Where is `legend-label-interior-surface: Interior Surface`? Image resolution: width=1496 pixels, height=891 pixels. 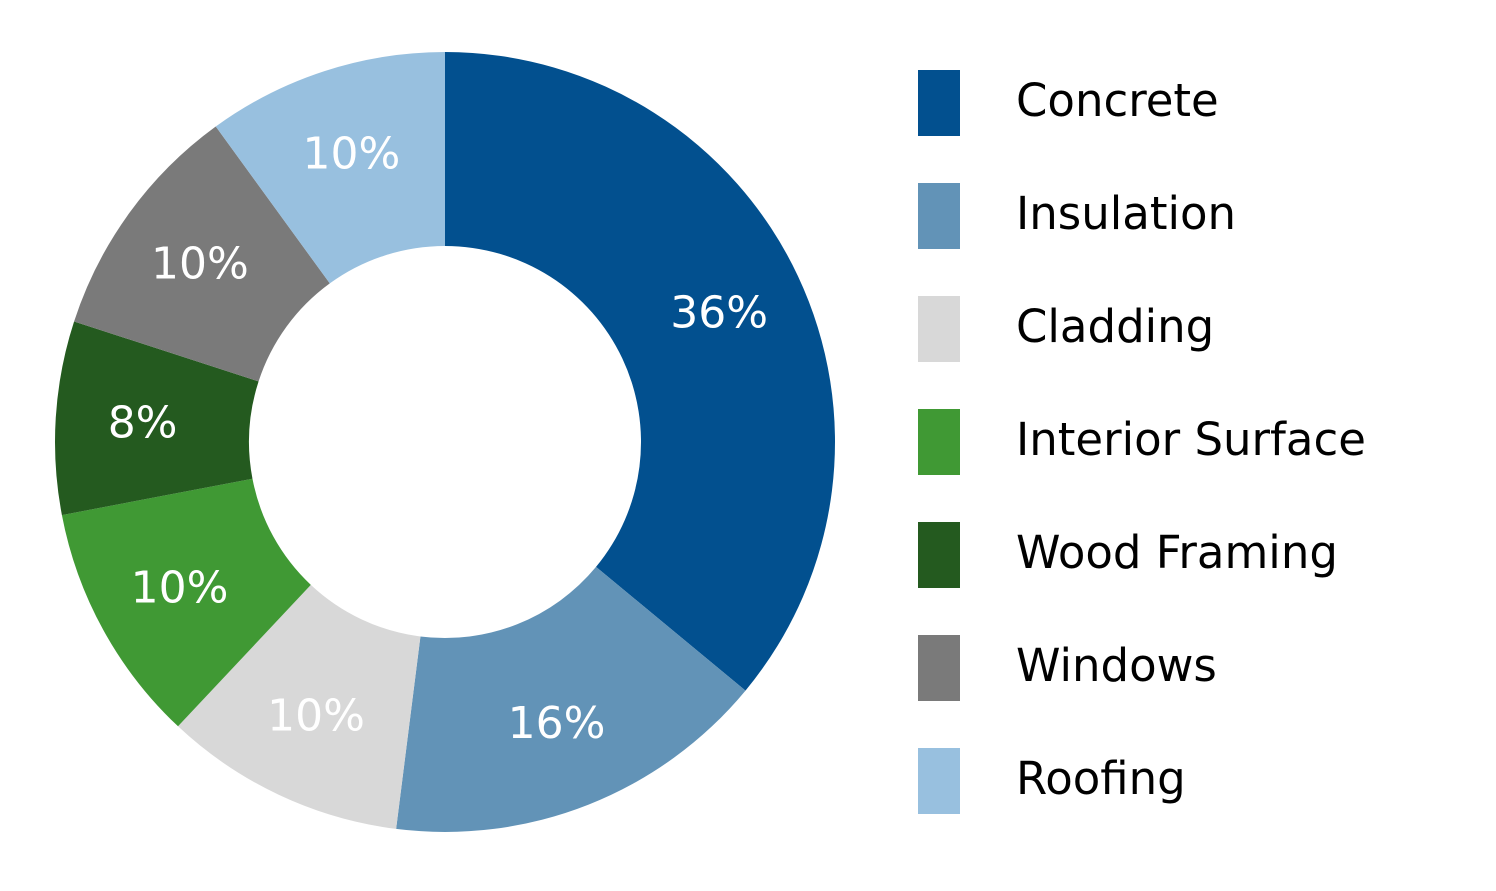 legend-label-interior-surface: Interior Surface is located at coordinates (1191, 439).